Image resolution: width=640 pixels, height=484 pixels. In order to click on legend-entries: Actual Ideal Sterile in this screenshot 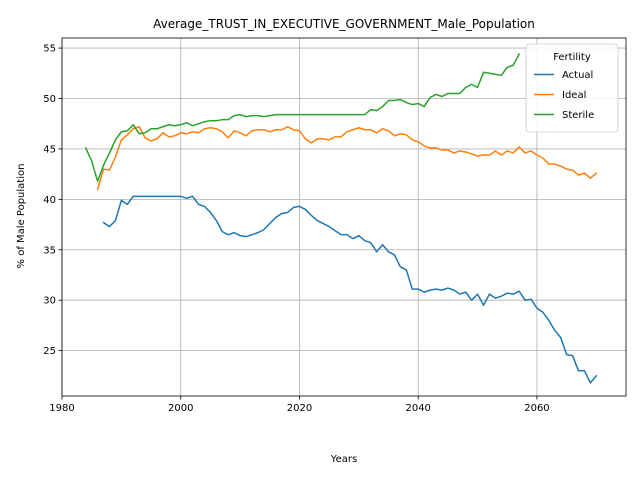, I will do `click(564, 95)`.